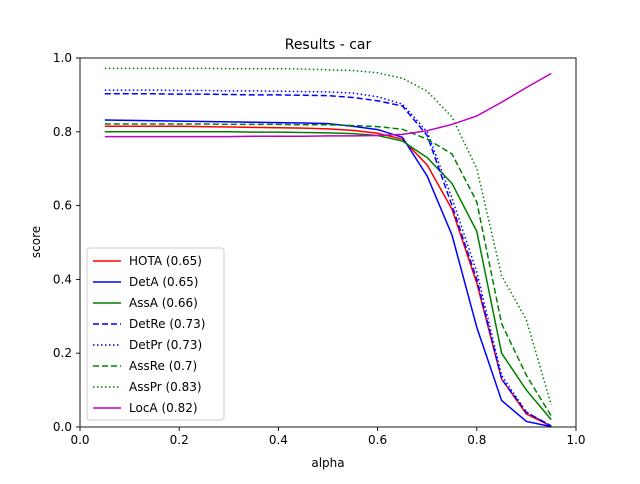  I want to click on legend-label-0: HOTA (0.65), so click(165, 261).